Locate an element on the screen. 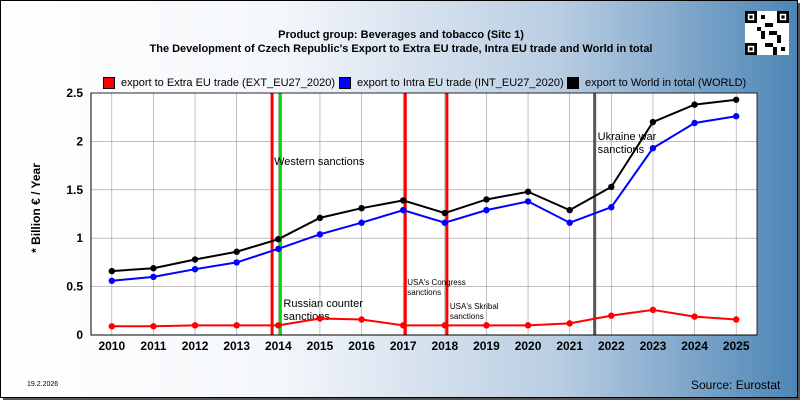 This screenshot has height=400, width=800. legend-item-world: export to World in total (WORLD) is located at coordinates (656, 83).